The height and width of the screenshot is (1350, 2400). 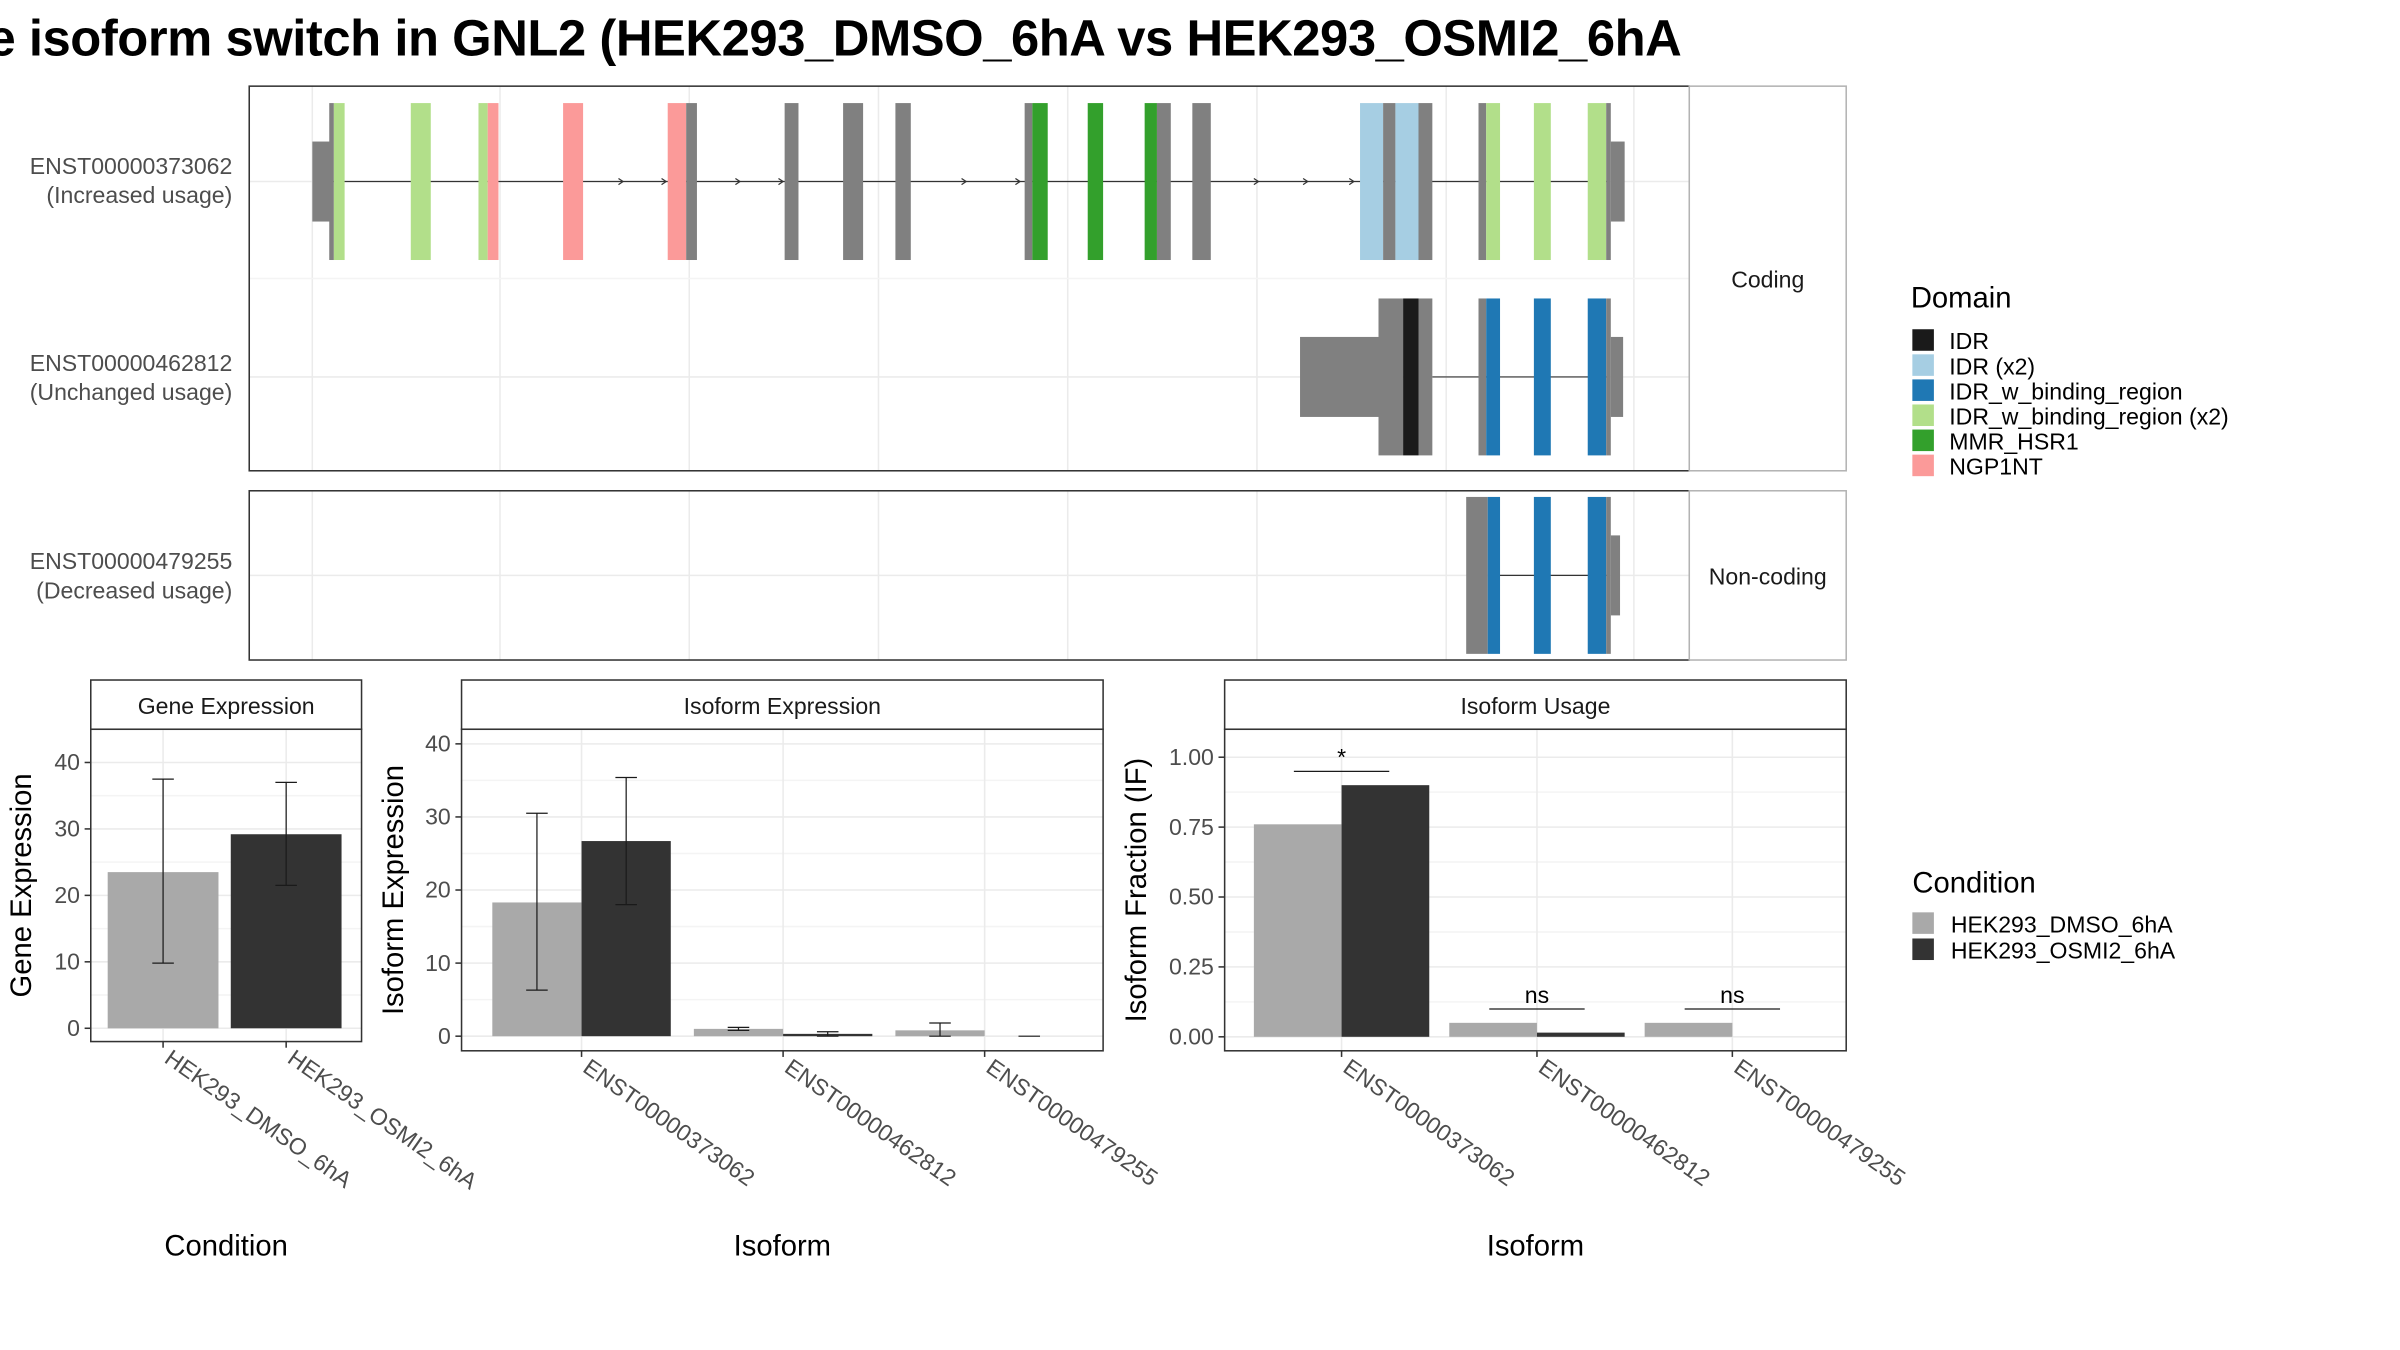 What do you see at coordinates (438, 963) in the screenshot?
I see `y-tick-label: 10` at bounding box center [438, 963].